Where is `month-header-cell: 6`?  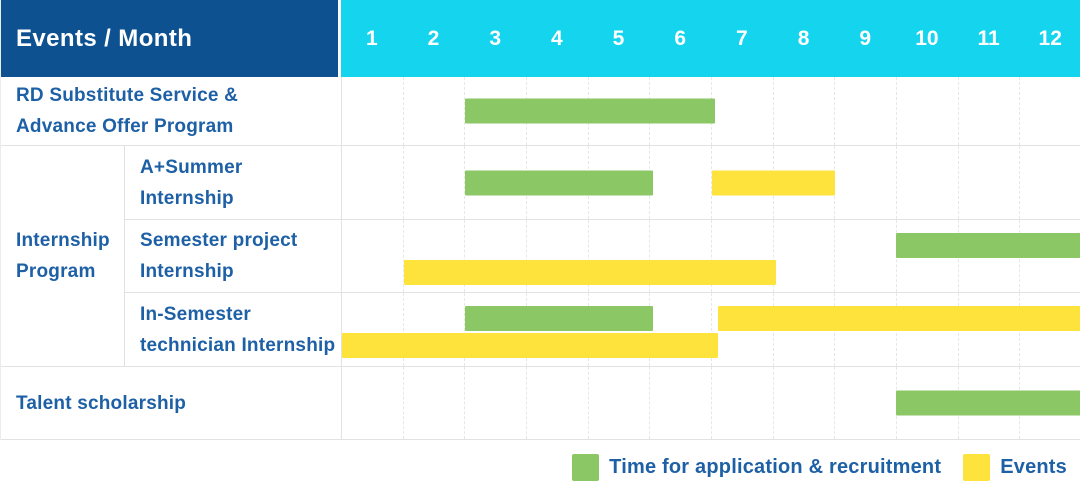
month-header-cell: 6 is located at coordinates (680, 38).